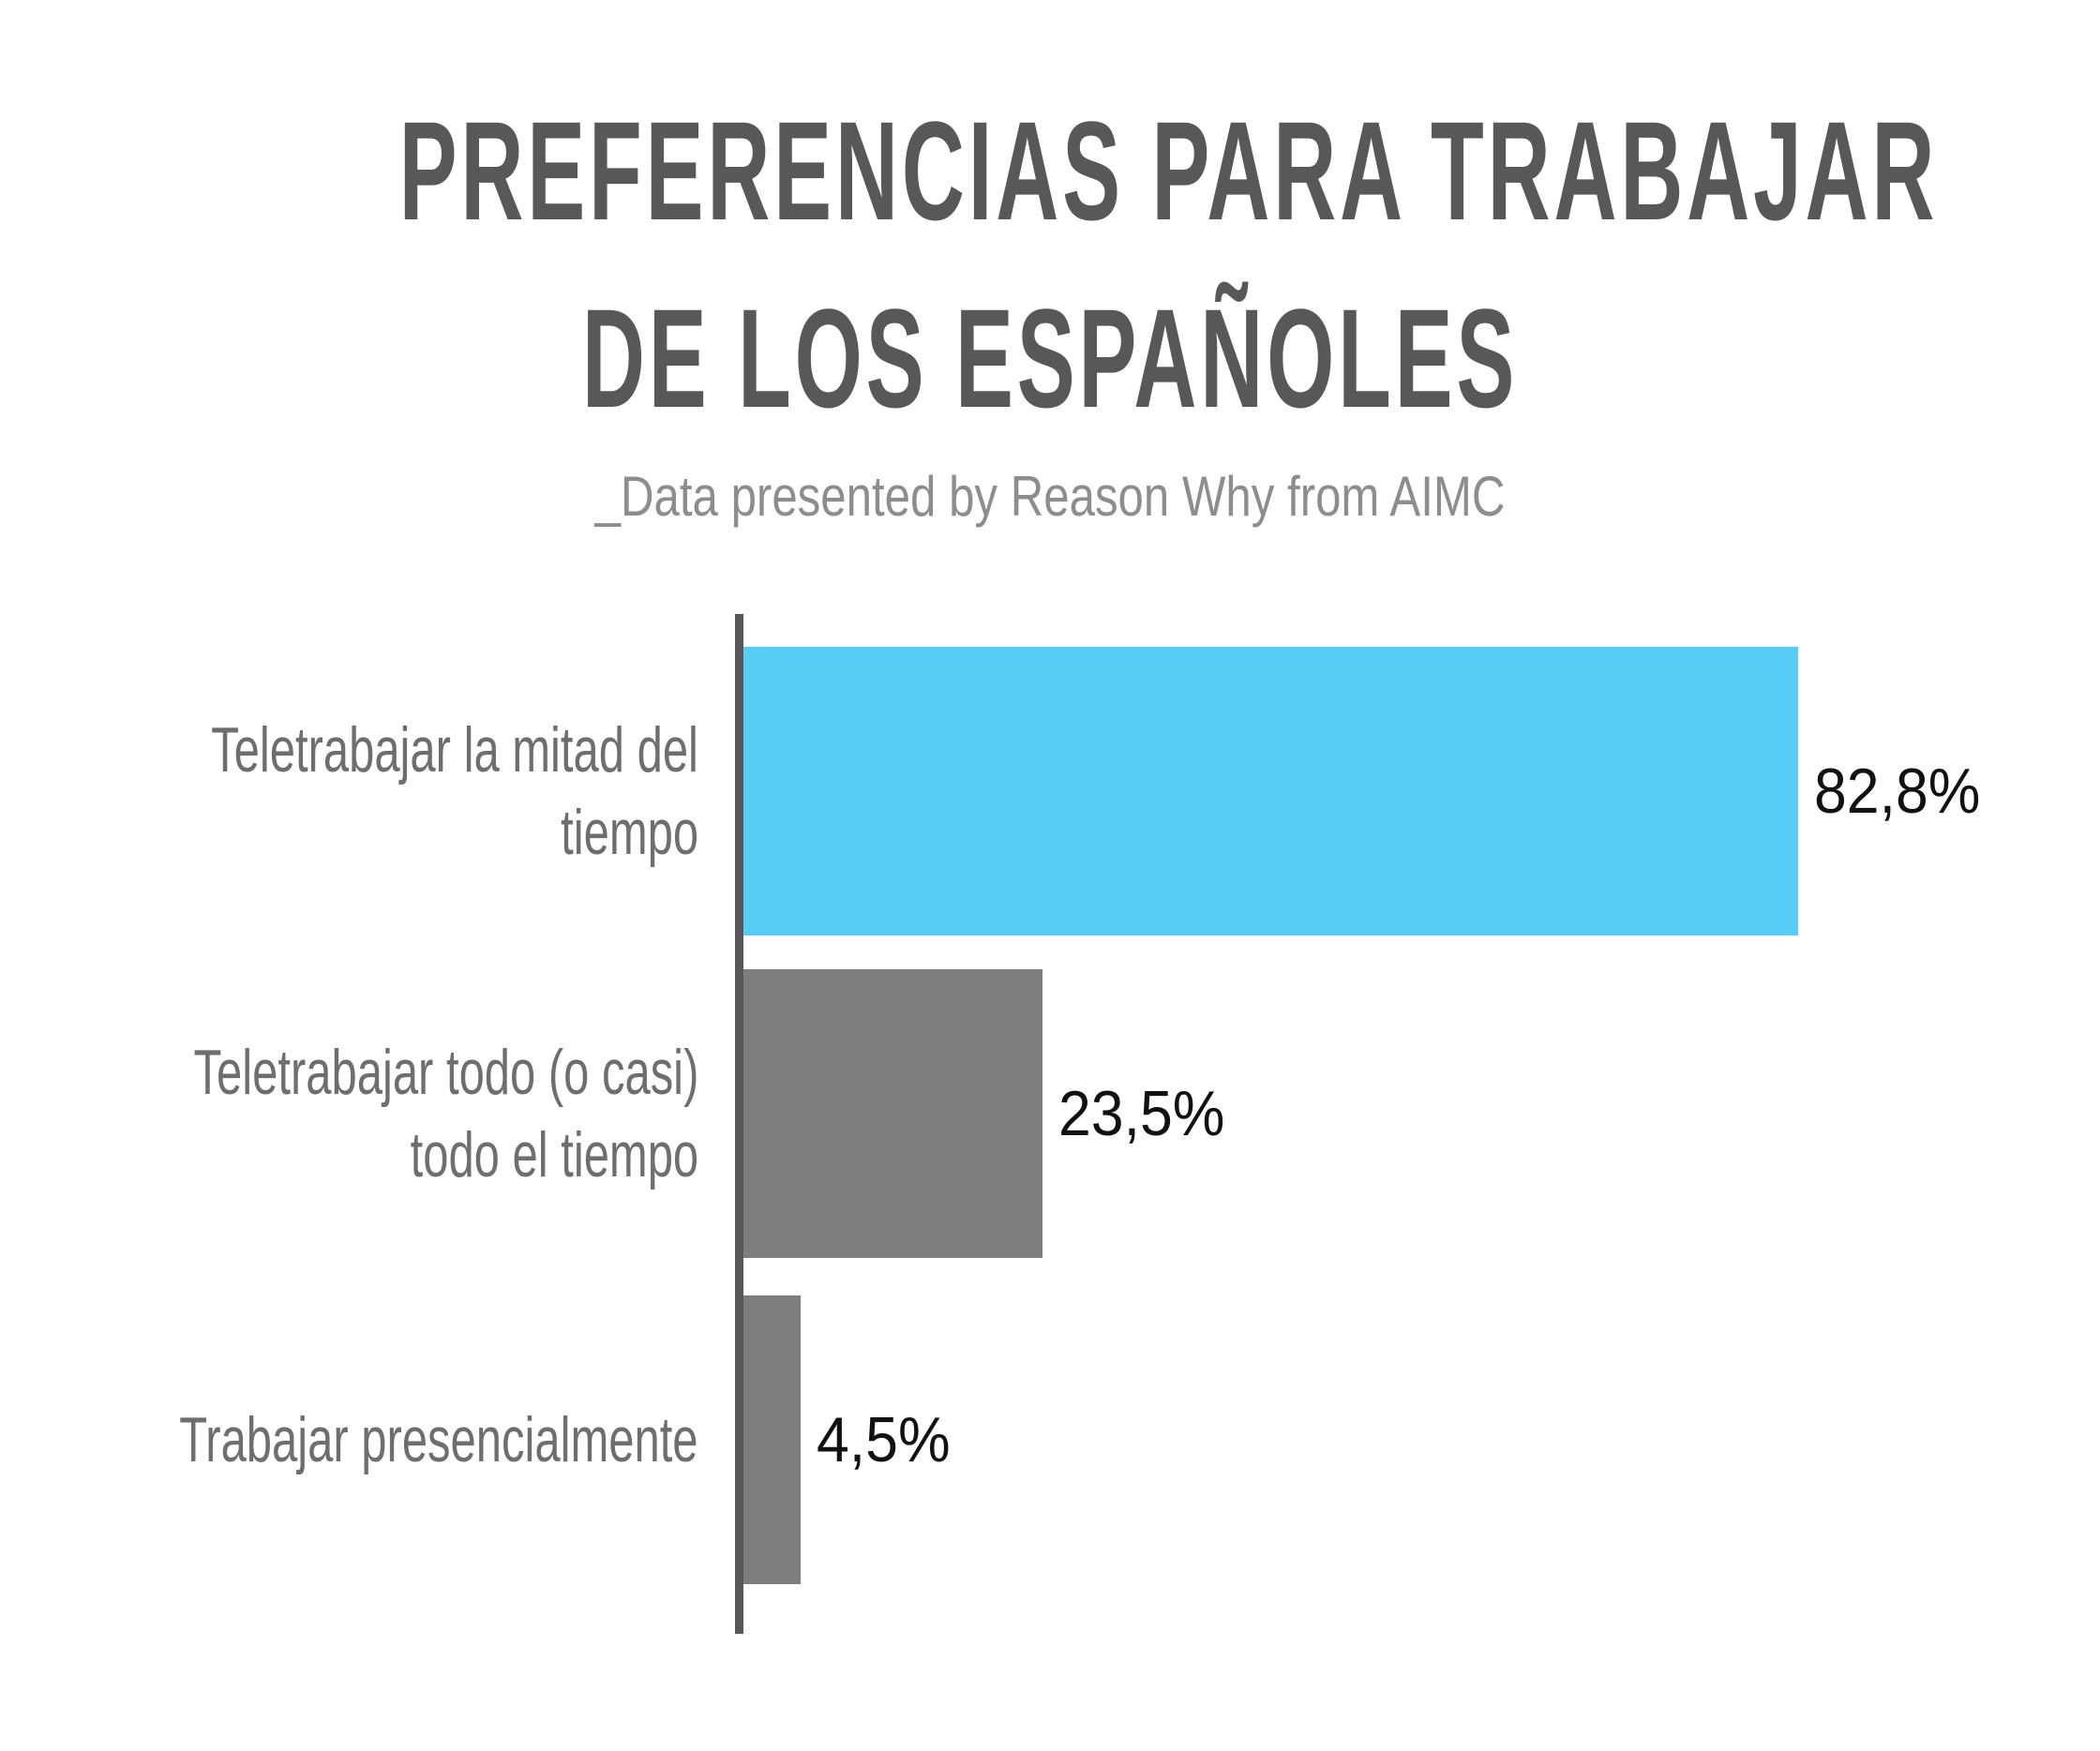  I want to click on value-label-2: 23,5%, so click(1141, 1113).